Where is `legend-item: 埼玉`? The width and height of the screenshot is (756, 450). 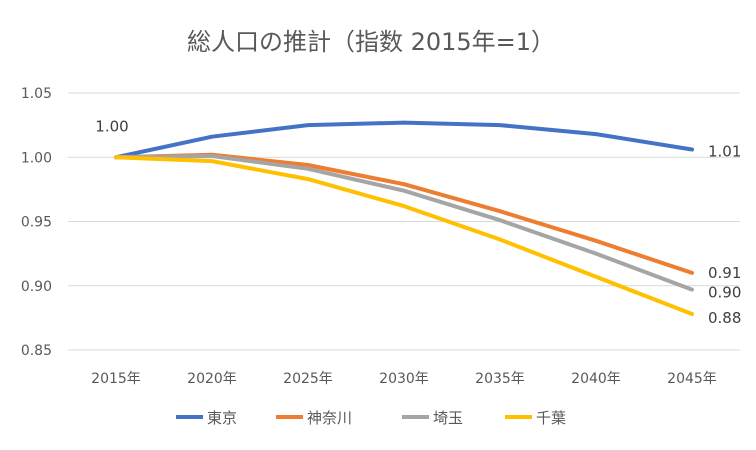
legend-item: 埼玉 is located at coordinates (432, 418).